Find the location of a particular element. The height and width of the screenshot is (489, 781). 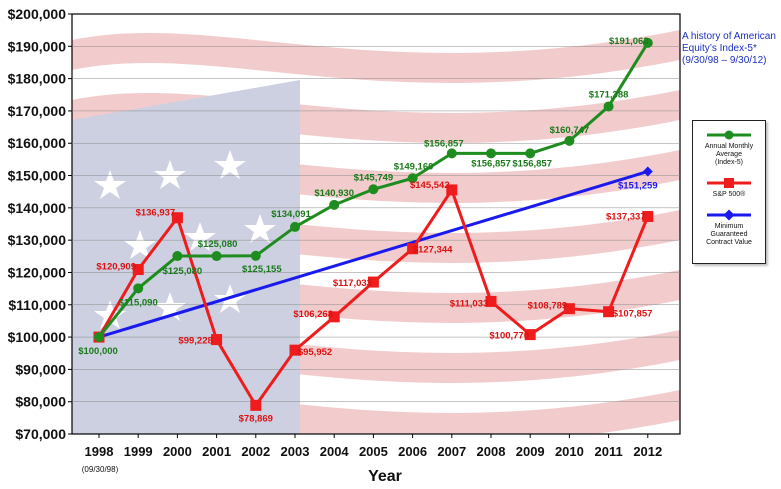

sp500-data-label: $99,228 is located at coordinates (195, 341).